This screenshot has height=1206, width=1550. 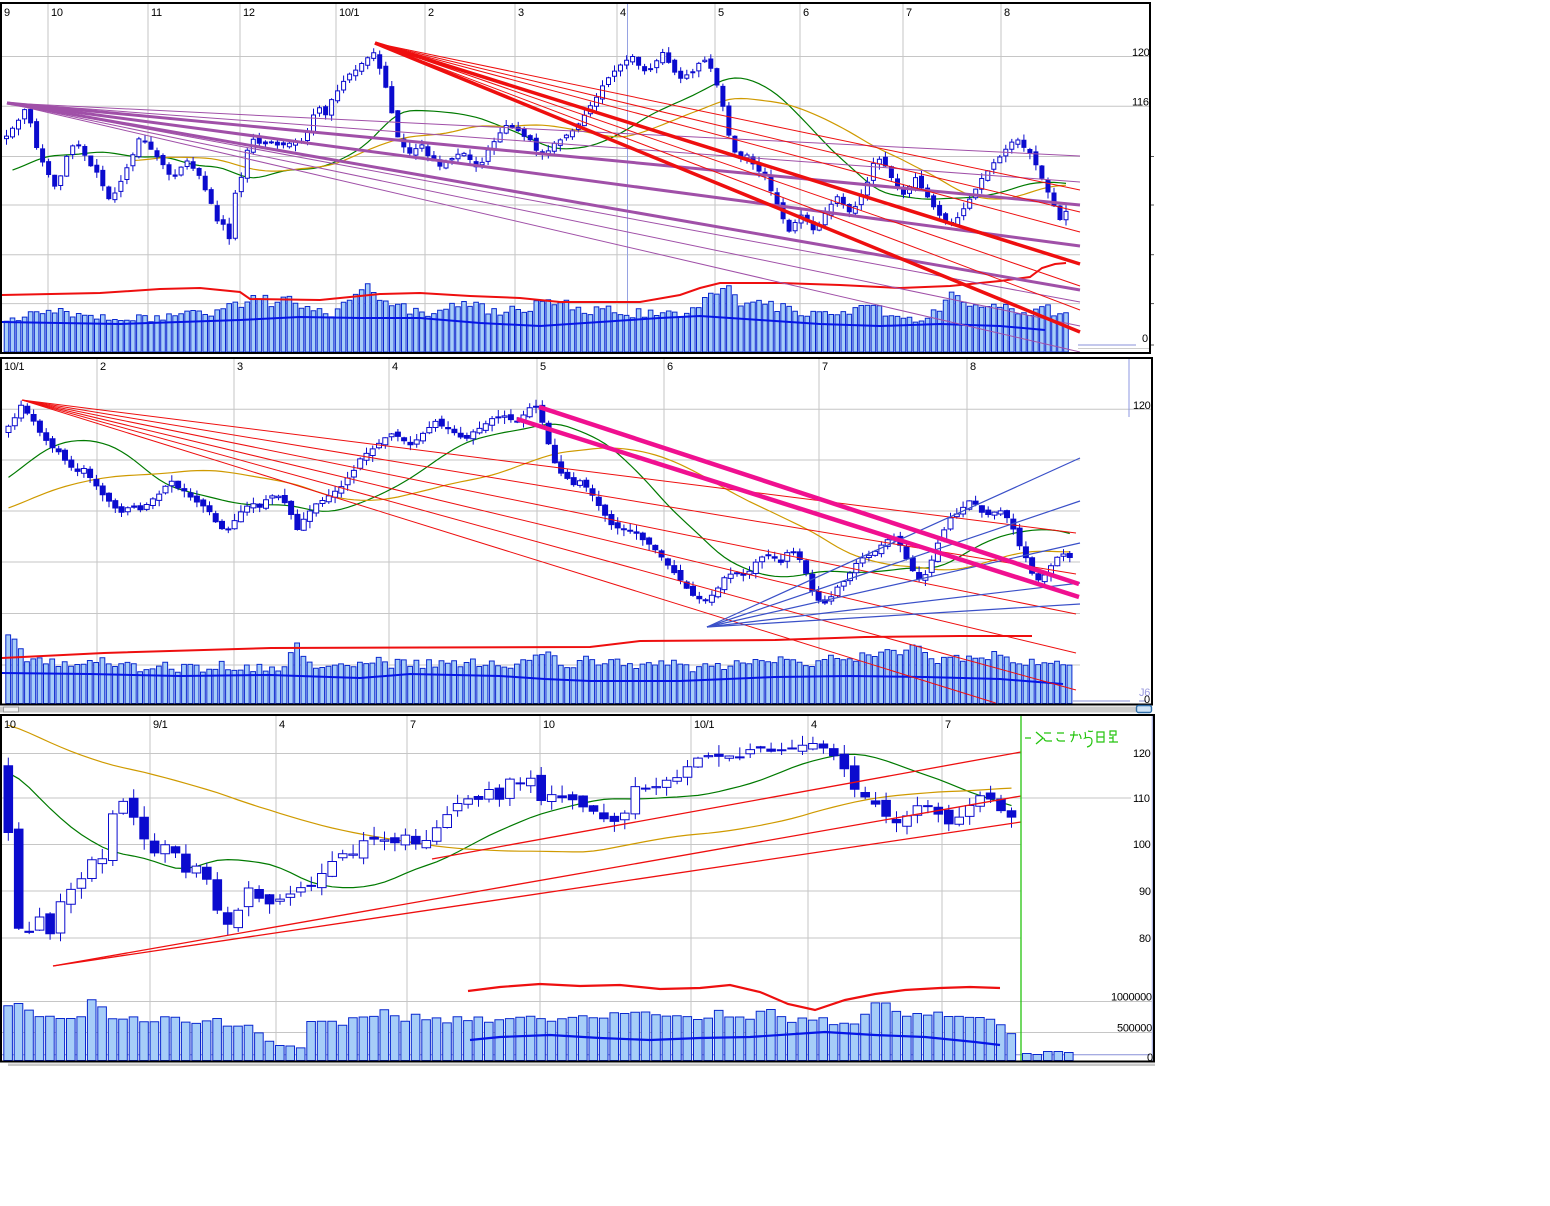 I want to click on svg-text: J6, so click(x=1144, y=693).